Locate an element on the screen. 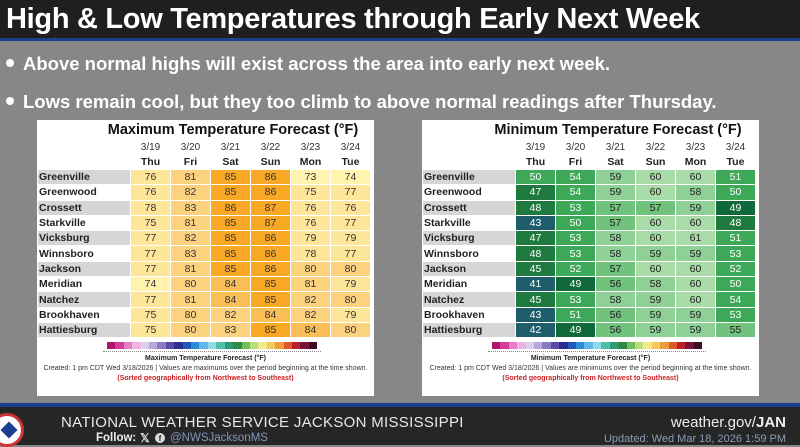 The image size is (800, 447). table-row: Starkville 43 50 57 60 60 48 is located at coordinates (589, 223).